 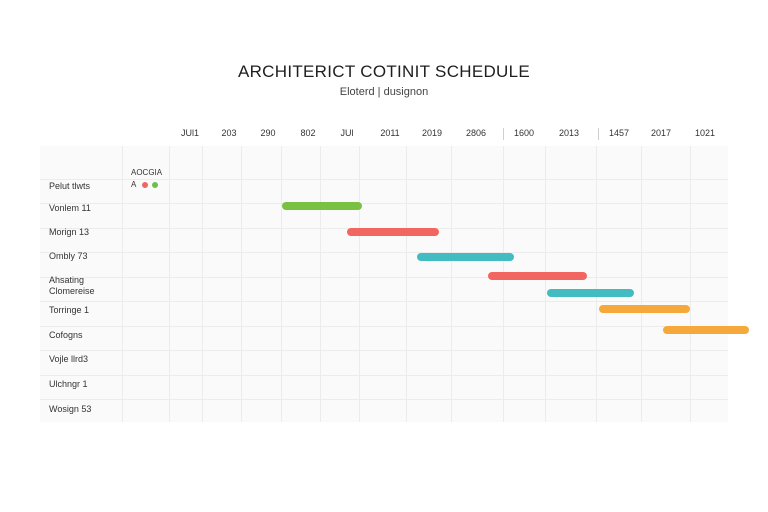 I want to click on legend-glyph: A, so click(x=134, y=184).